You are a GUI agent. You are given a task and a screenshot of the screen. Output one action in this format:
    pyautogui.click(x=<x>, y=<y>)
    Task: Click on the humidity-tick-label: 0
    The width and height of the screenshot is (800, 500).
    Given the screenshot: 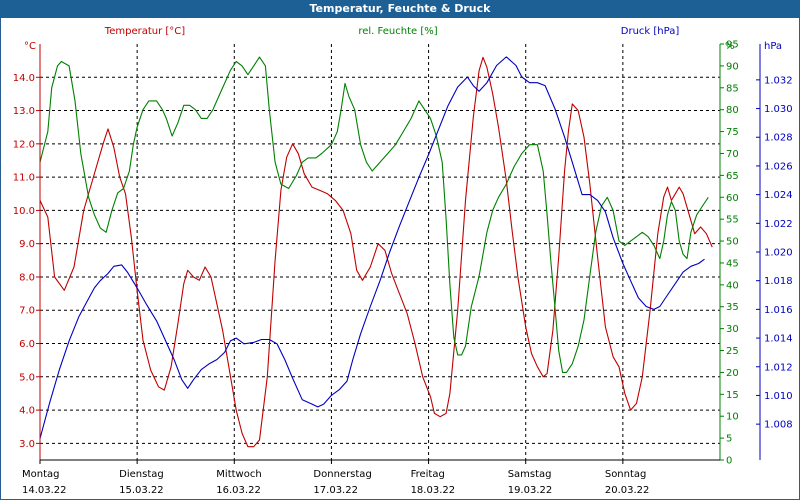 What is the action you would take?
    pyautogui.click(x=729, y=461)
    